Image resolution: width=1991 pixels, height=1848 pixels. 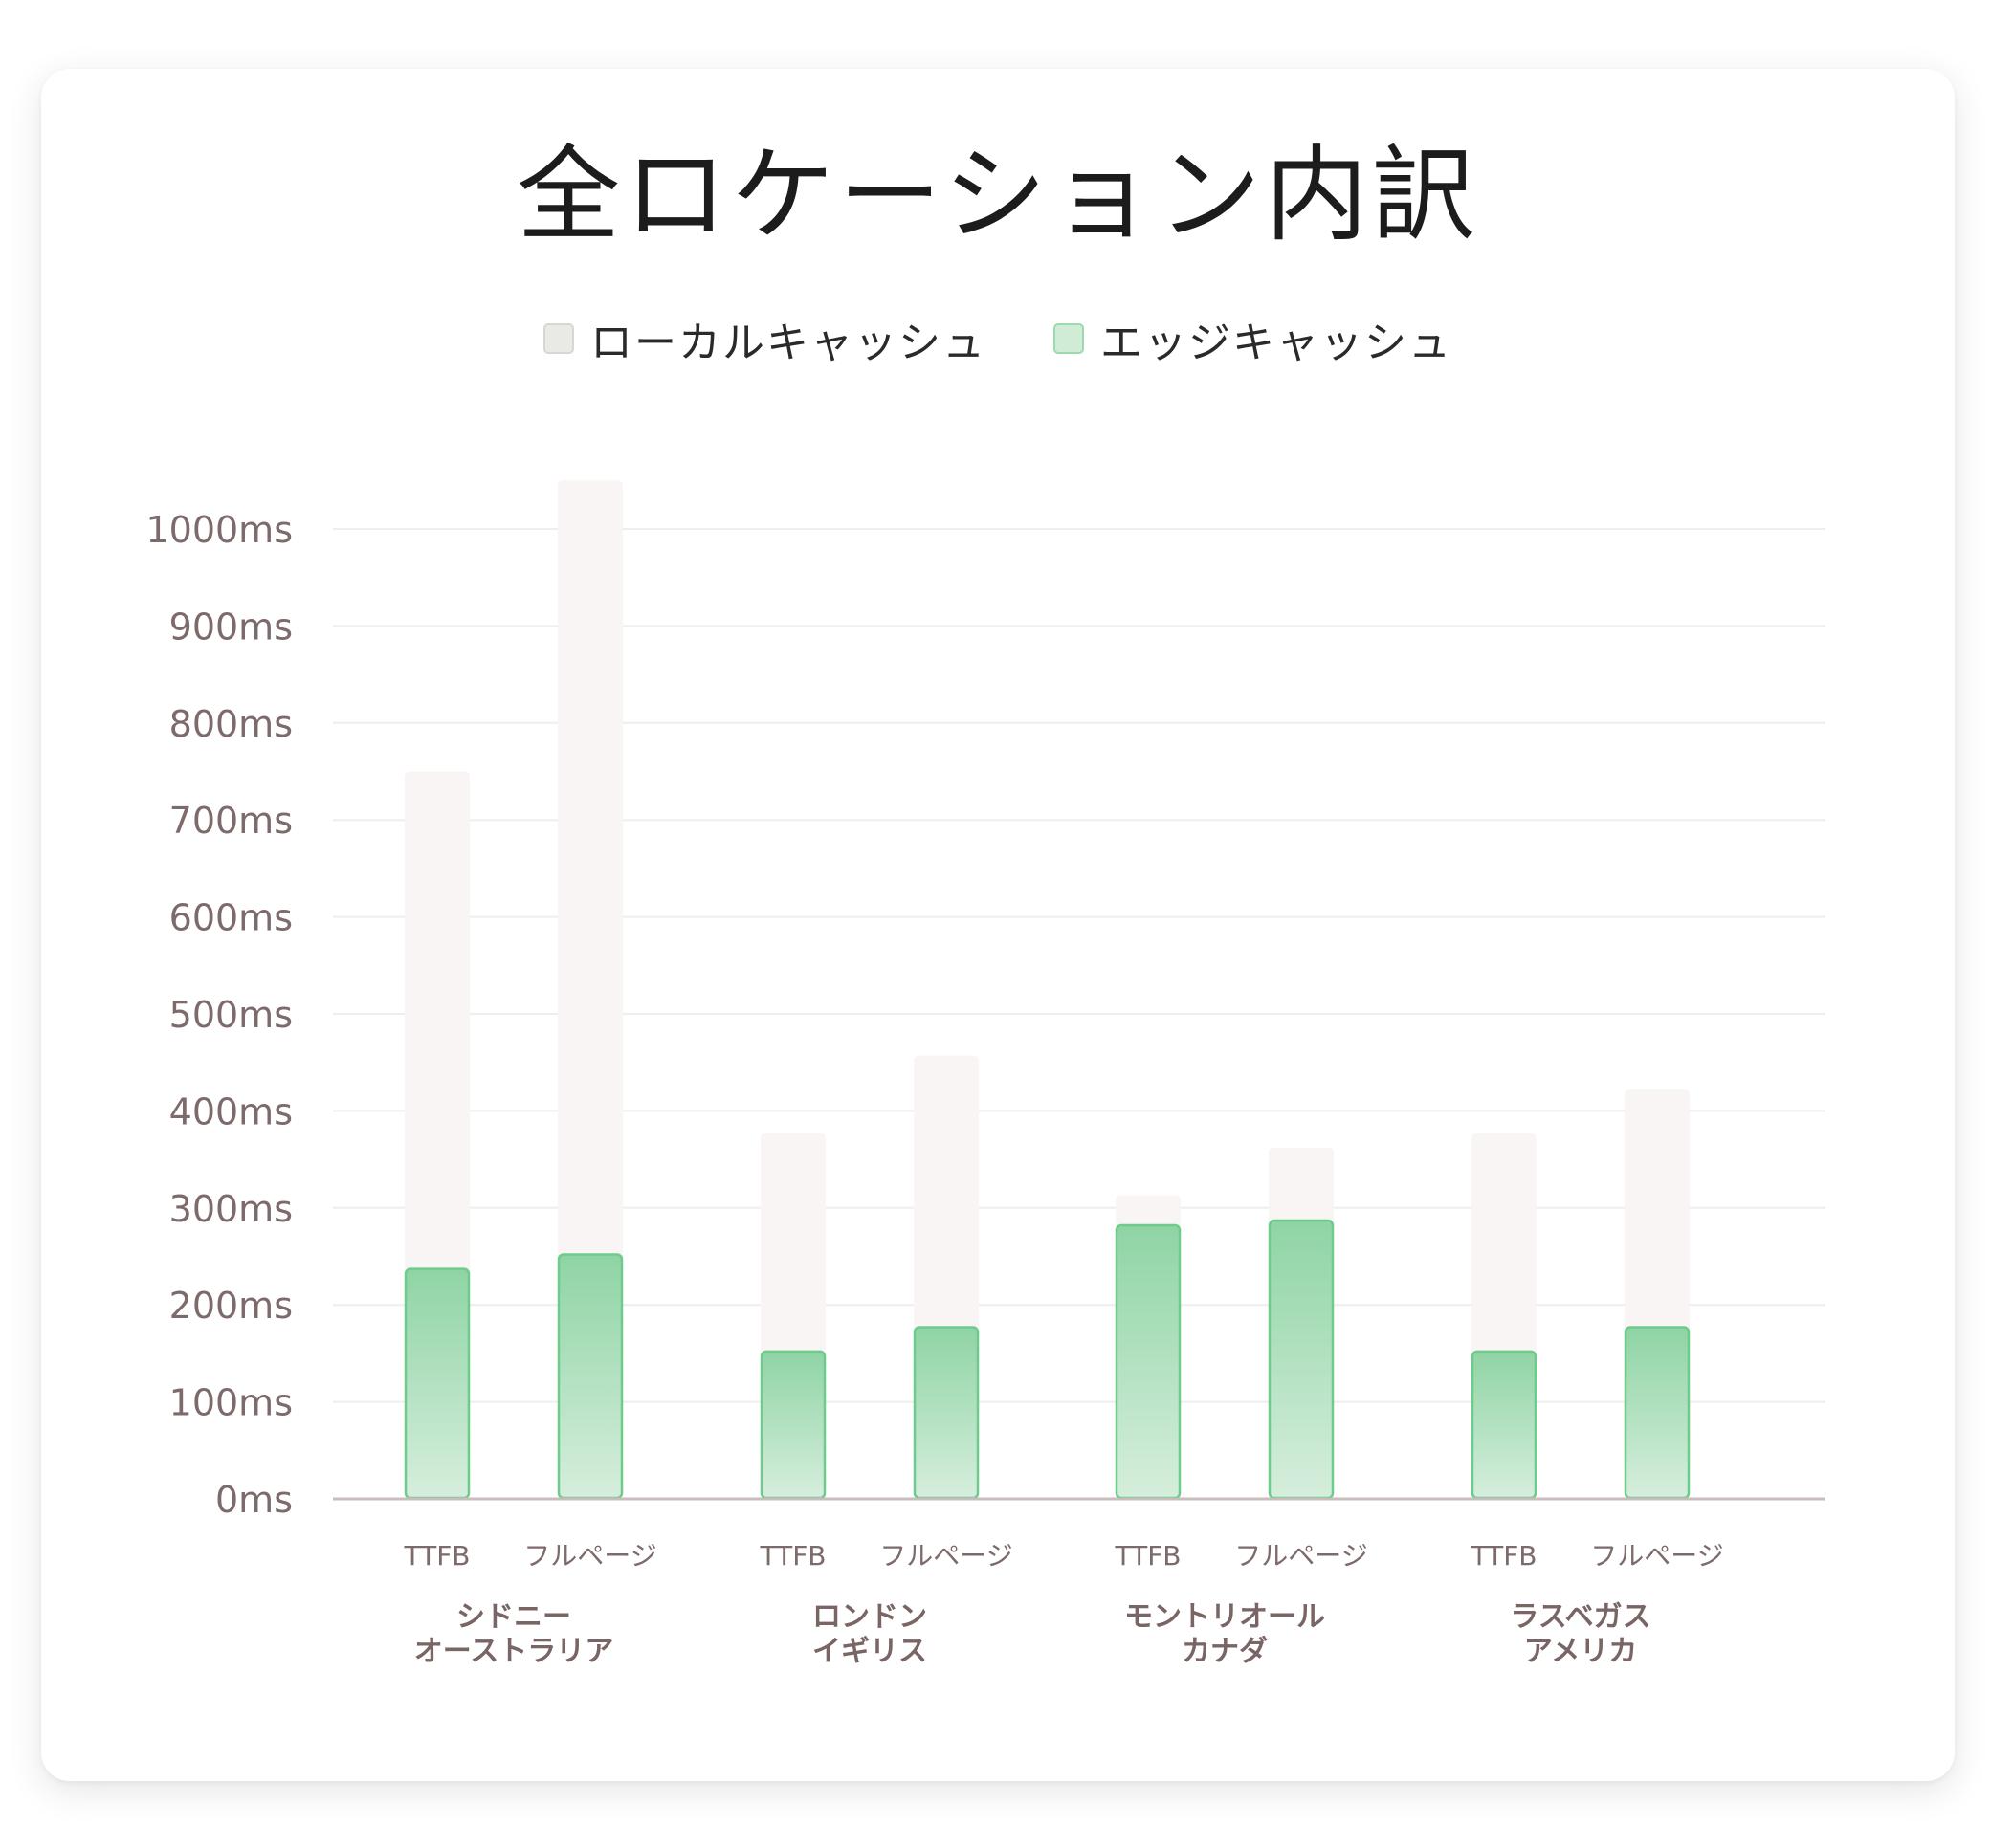 I want to click on group-label: イギリス, so click(x=869, y=1651).